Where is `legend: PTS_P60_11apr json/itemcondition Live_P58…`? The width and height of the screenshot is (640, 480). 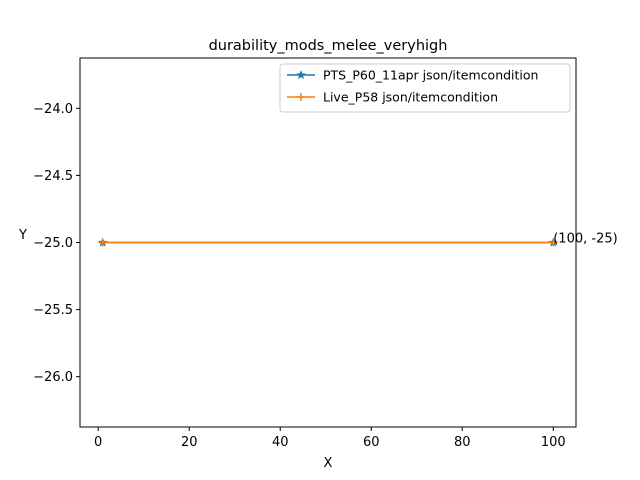 legend: PTS_P60_11apr json/itemcondition Live_P58… is located at coordinates (425, 88).